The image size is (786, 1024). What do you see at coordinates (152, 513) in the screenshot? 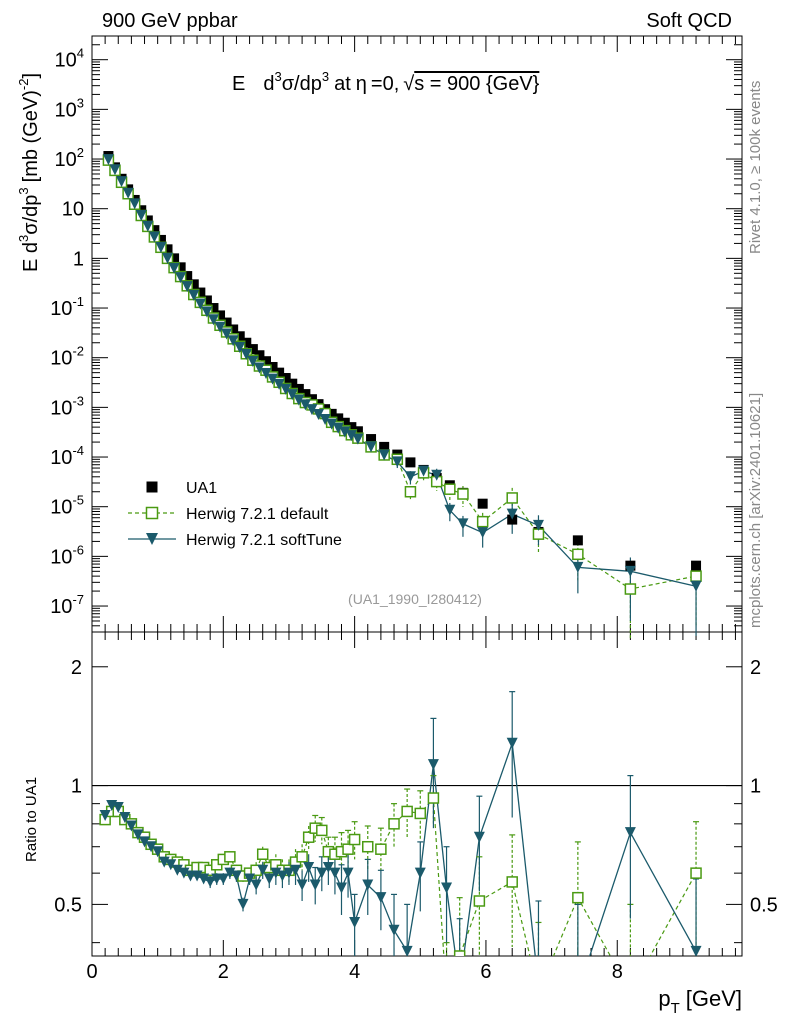
I see `legend-marker-herwig-default` at bounding box center [152, 513].